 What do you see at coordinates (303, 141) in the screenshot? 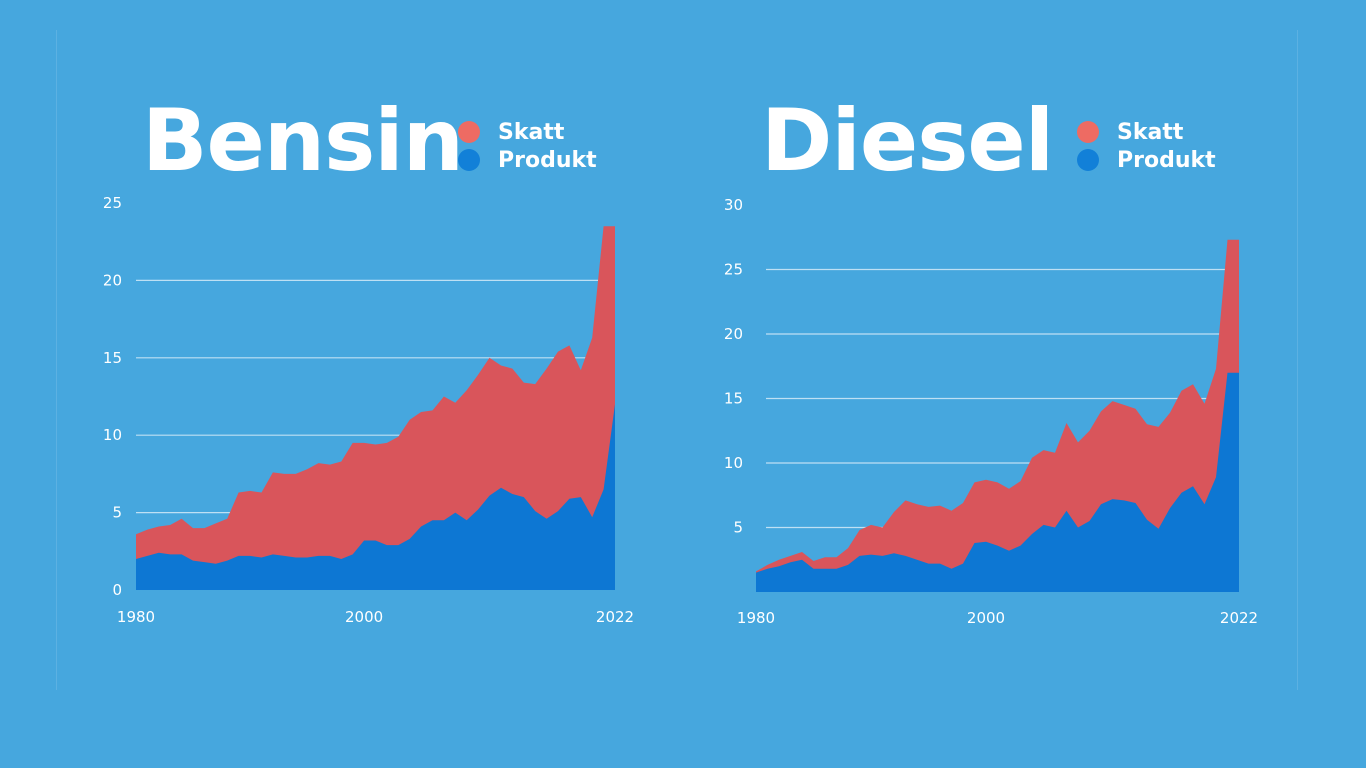
I see `bensin-title: Bensin` at bounding box center [303, 141].